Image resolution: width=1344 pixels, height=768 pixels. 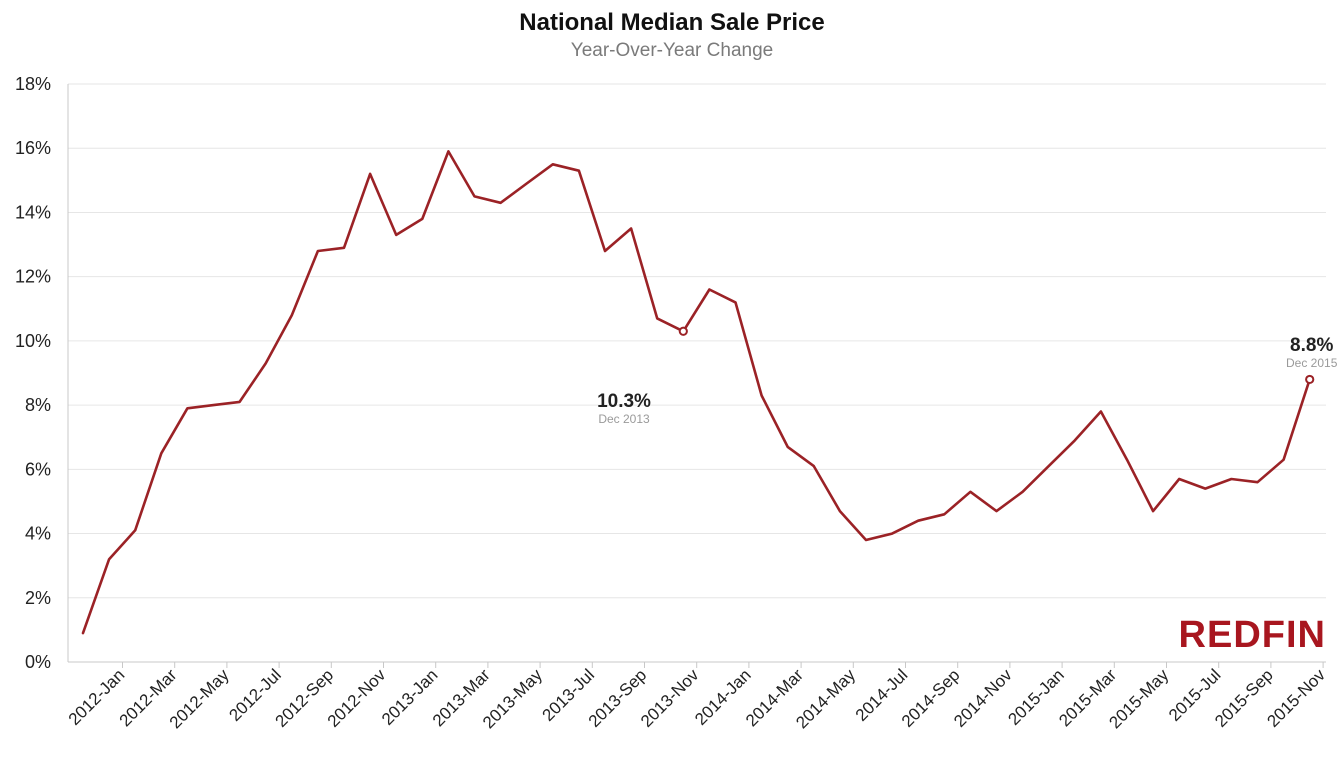 What do you see at coordinates (33, 148) in the screenshot?
I see `y-tick-label: 16%` at bounding box center [33, 148].